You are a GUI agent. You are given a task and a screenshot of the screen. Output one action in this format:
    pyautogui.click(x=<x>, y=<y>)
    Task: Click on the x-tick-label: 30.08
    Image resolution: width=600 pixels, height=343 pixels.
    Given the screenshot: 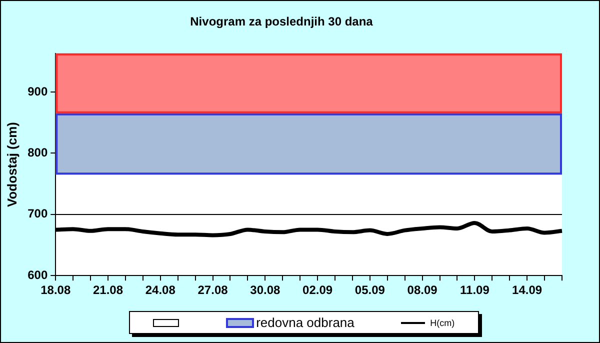 What is the action you would take?
    pyautogui.click(x=265, y=290)
    